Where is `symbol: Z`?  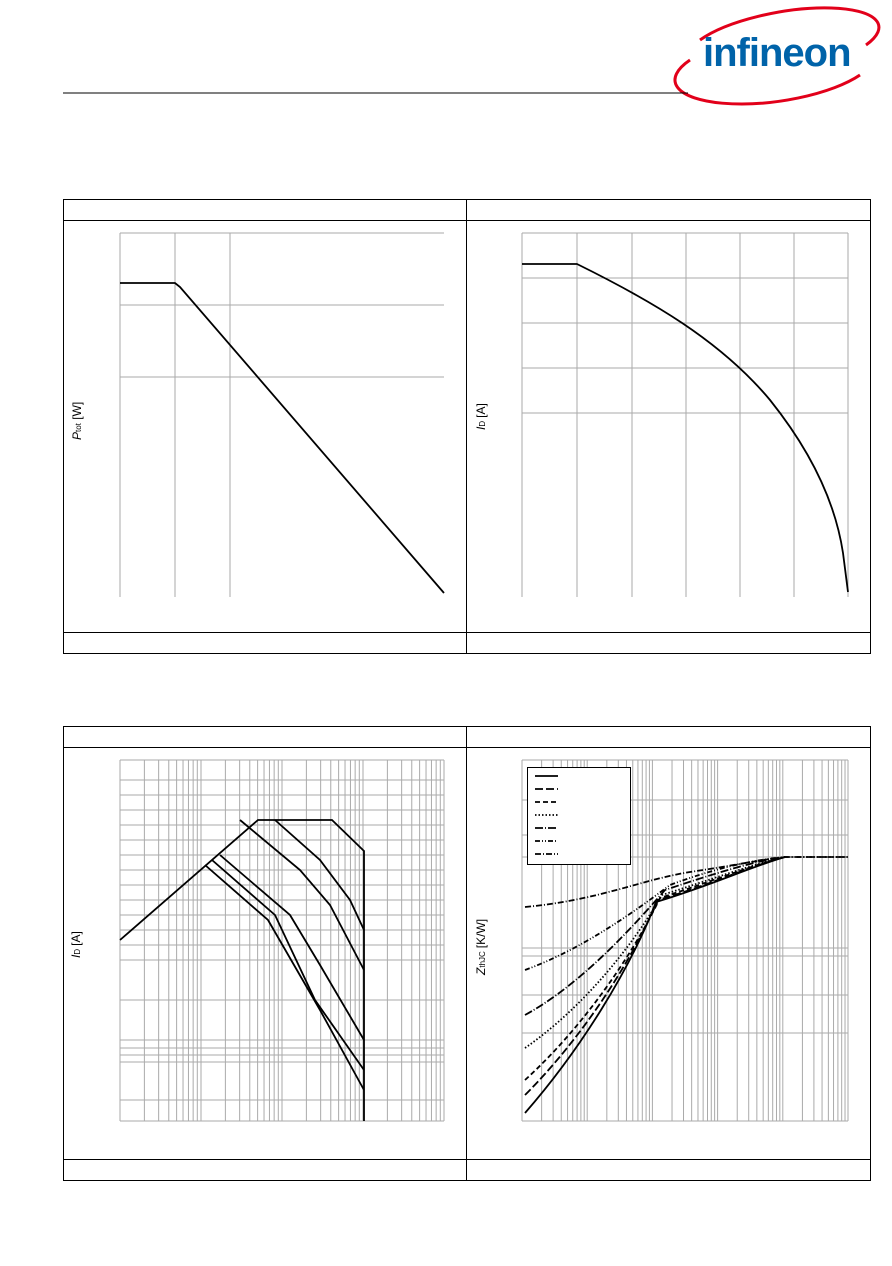
symbol: Z is located at coordinates (481, 971).